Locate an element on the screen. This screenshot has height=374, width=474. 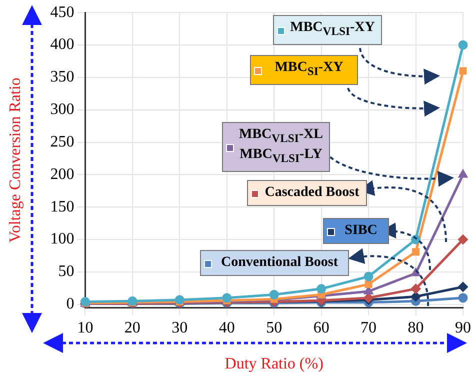
y-tick-label: 300 is located at coordinates (62, 109).